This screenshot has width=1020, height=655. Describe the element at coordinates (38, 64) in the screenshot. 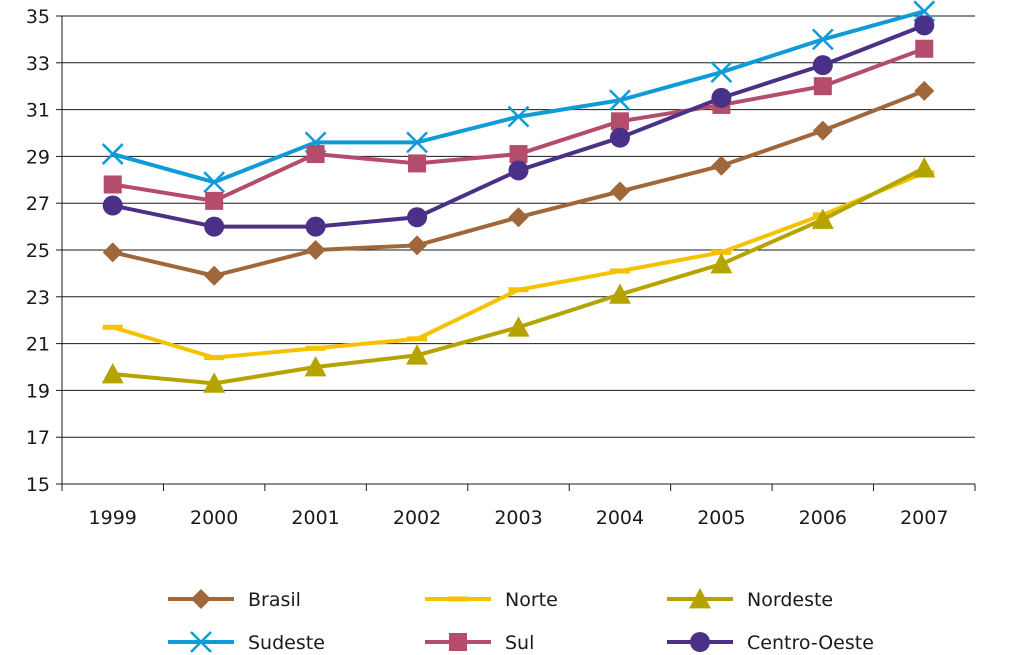

I see `y-tick-label: 33` at that location.